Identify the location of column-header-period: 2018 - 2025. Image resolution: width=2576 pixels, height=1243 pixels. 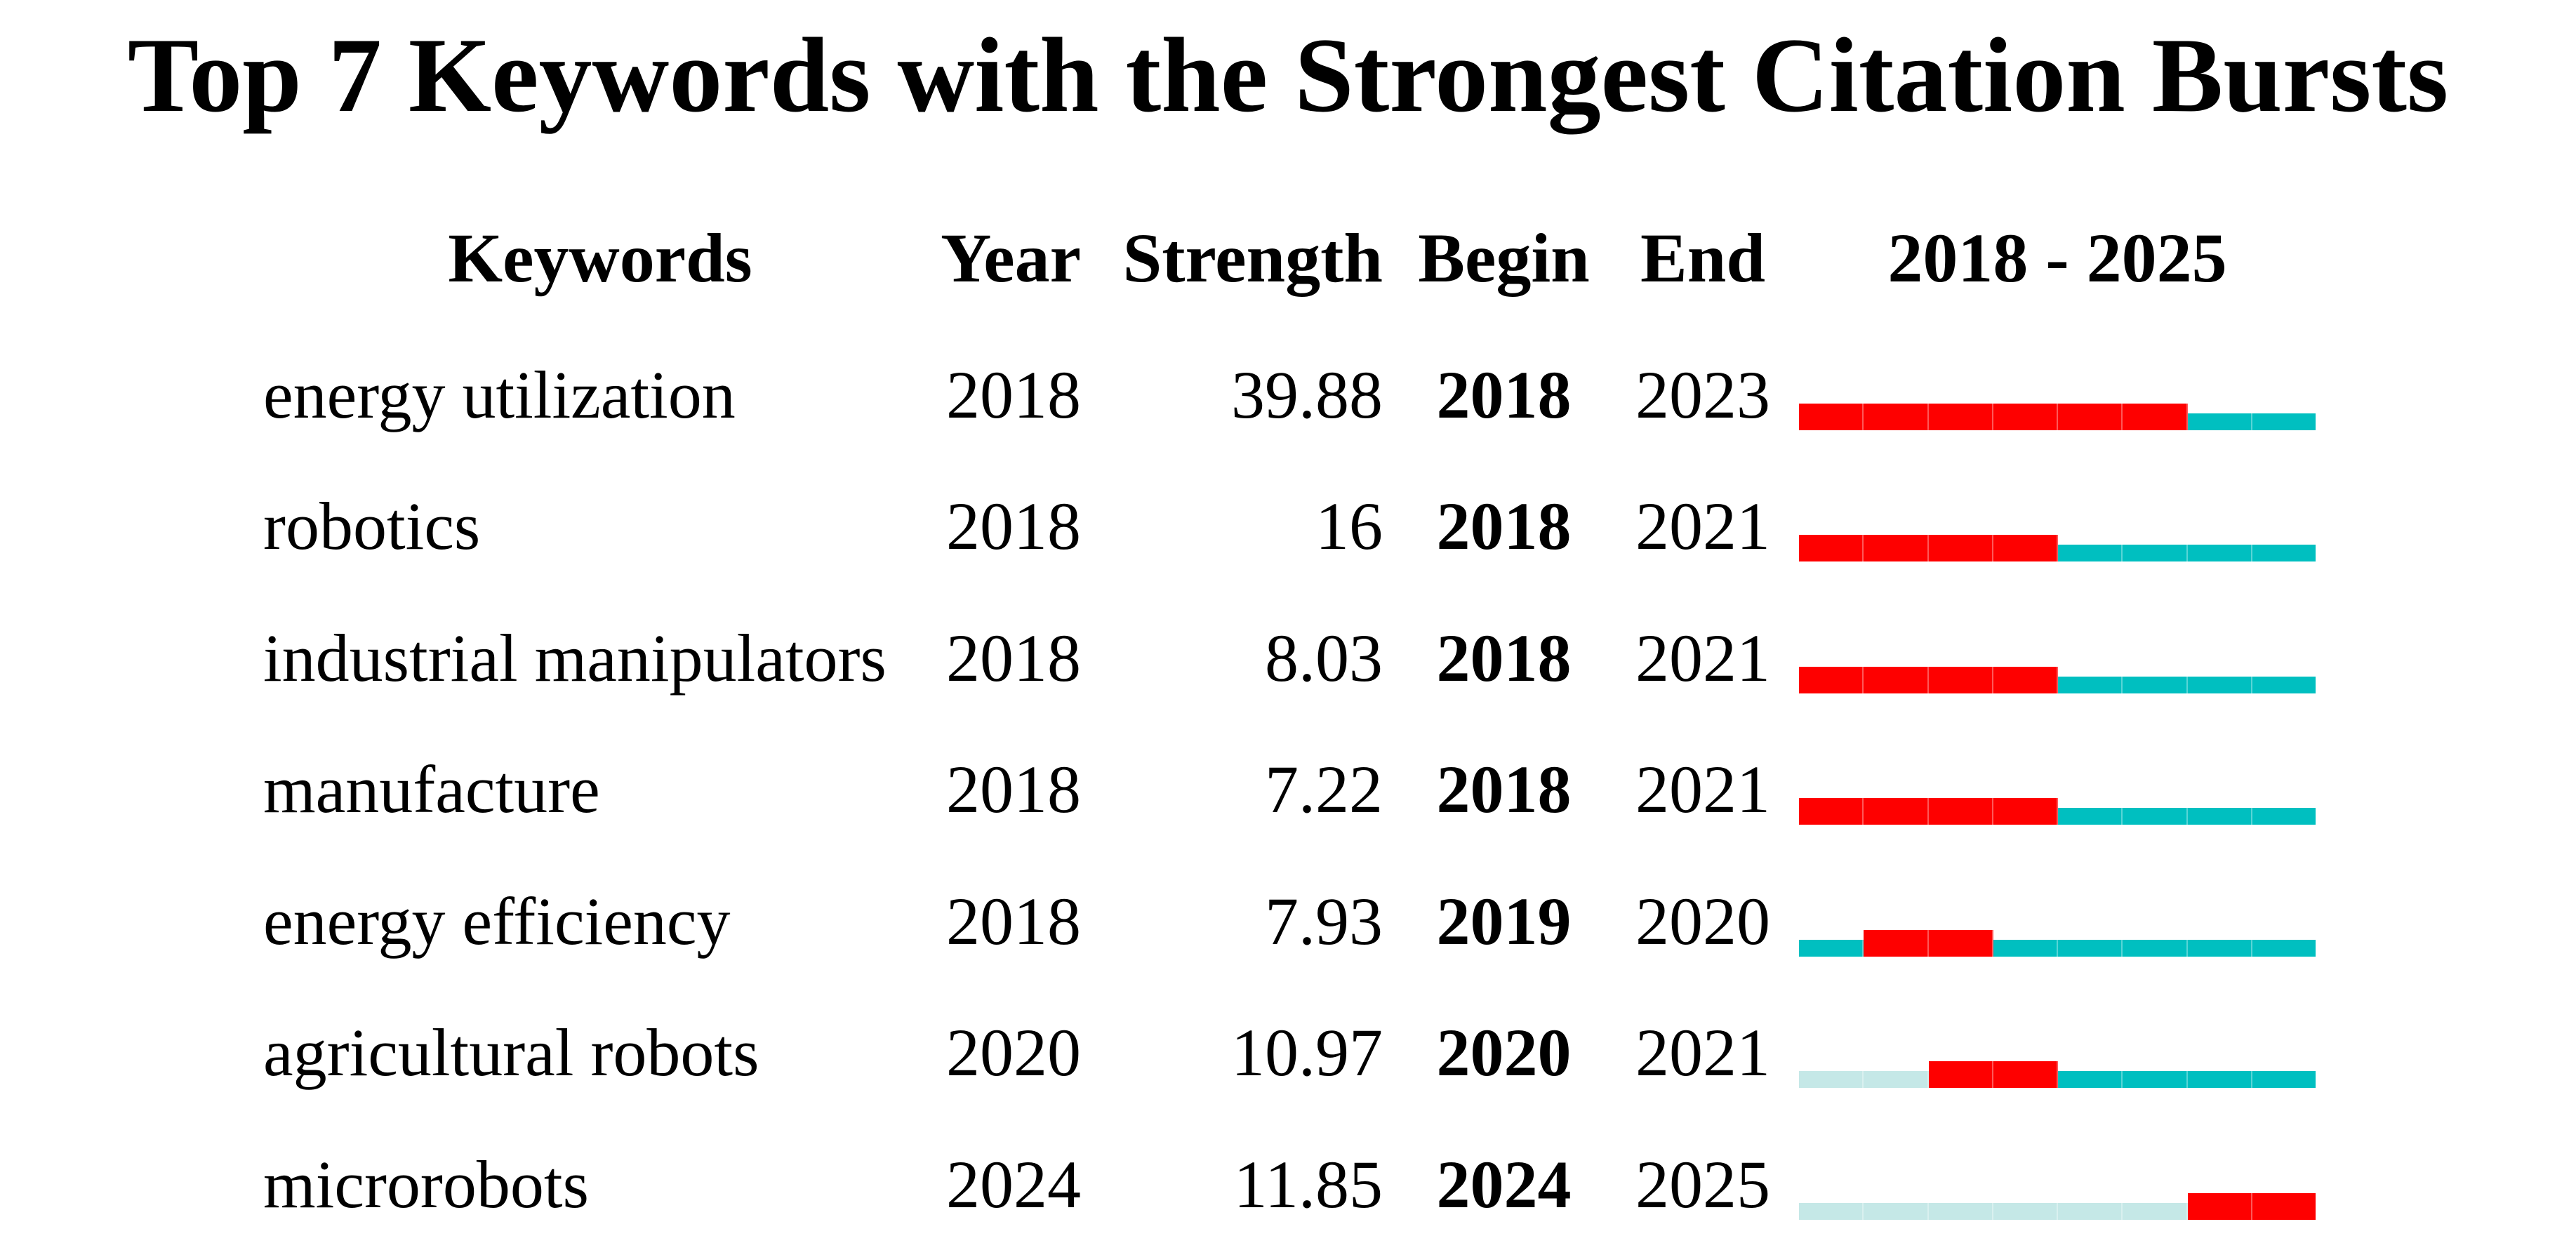
(2057, 258).